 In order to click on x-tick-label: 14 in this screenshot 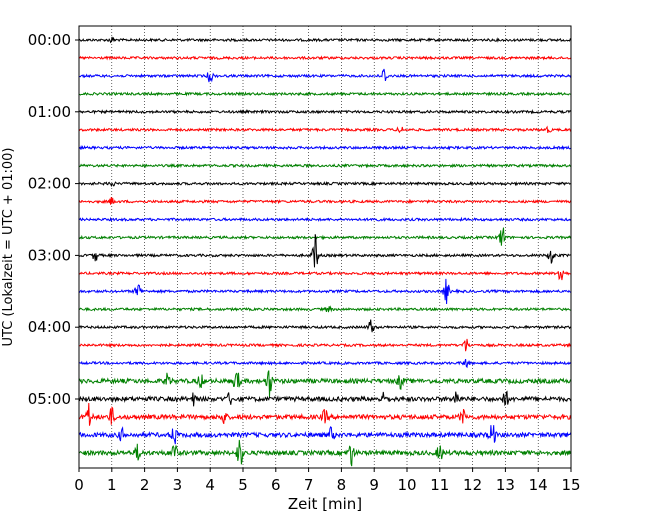, I will do `click(538, 485)`.